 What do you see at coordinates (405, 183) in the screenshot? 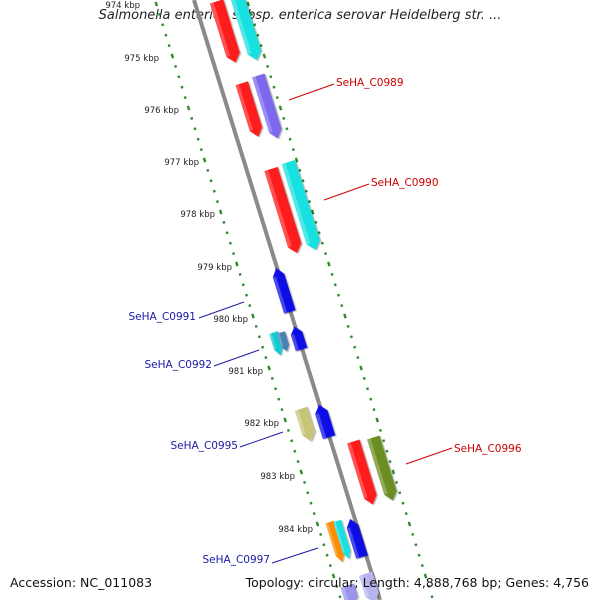
I see `gene-label: SeHA_C0990` at bounding box center [405, 183].